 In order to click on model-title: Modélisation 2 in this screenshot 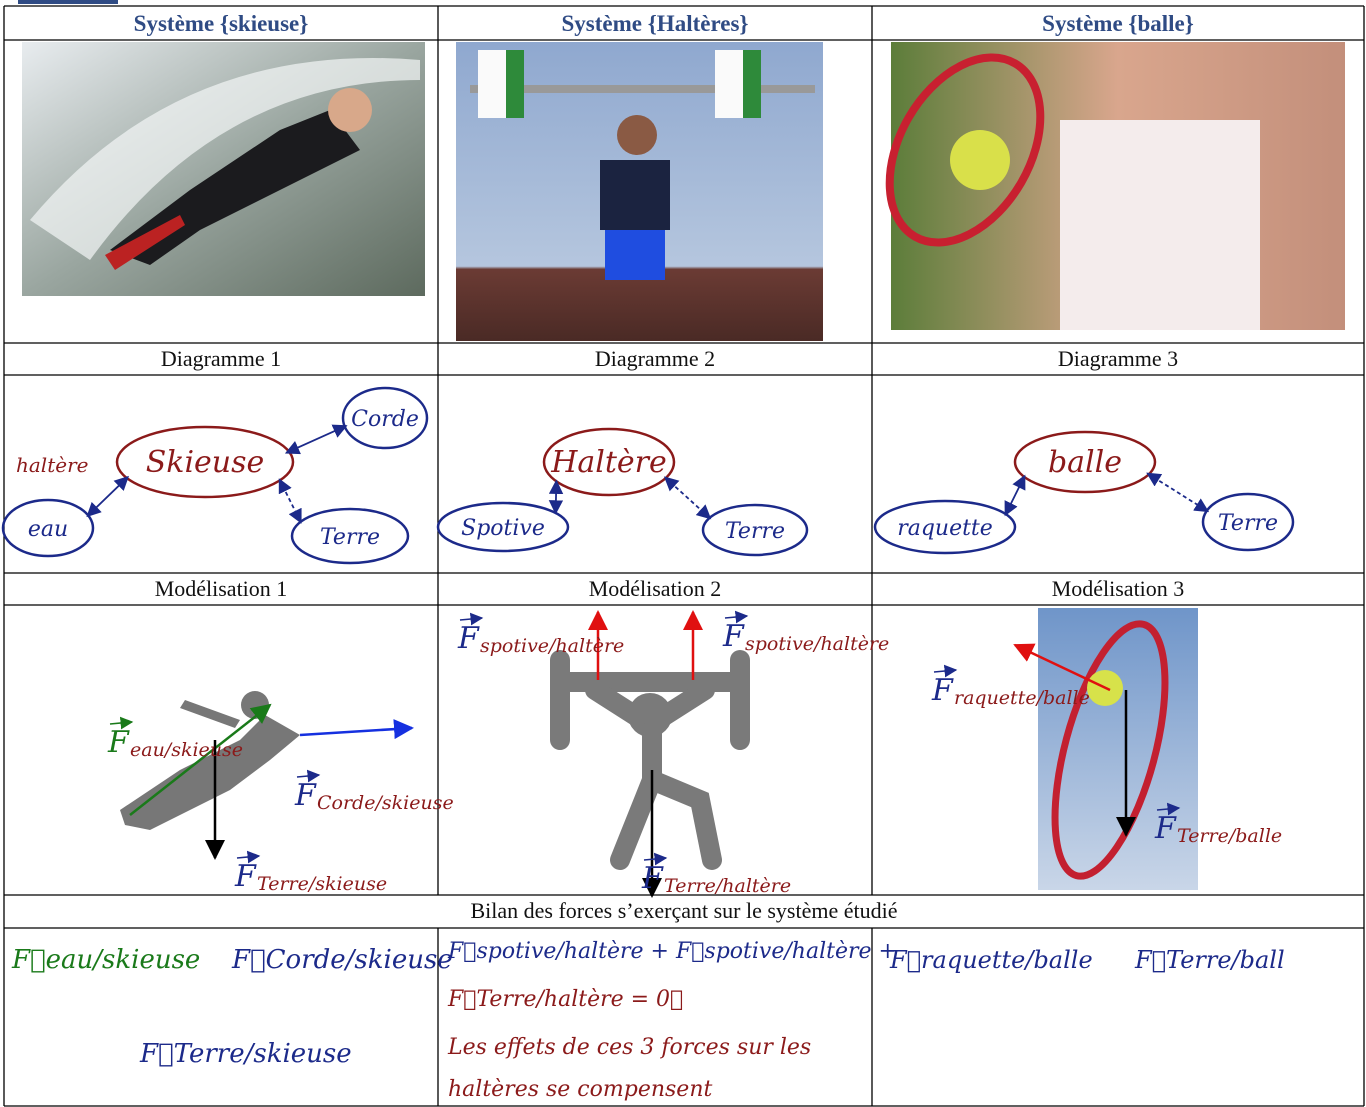, I will do `click(655, 588)`.